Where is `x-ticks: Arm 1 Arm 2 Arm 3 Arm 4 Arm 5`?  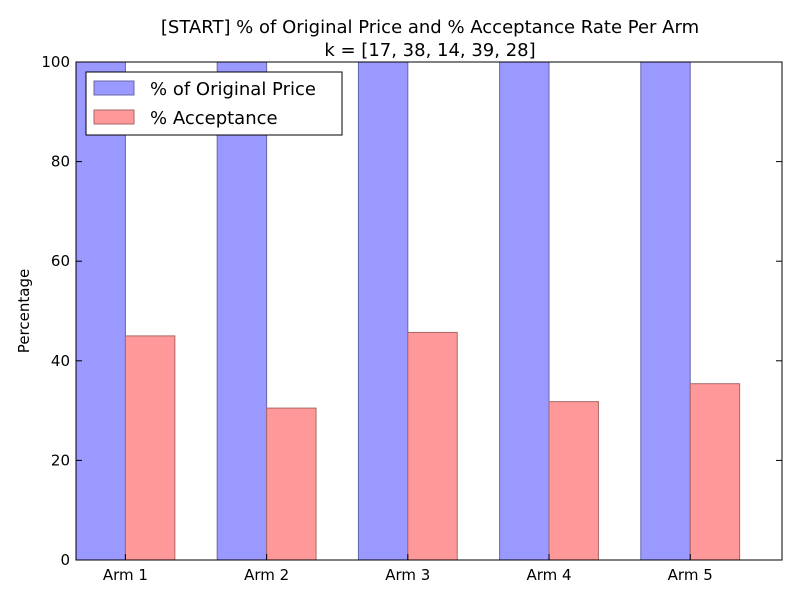 x-ticks: Arm 1 Arm 2 Arm 3 Arm 4 Arm 5 is located at coordinates (408, 569).